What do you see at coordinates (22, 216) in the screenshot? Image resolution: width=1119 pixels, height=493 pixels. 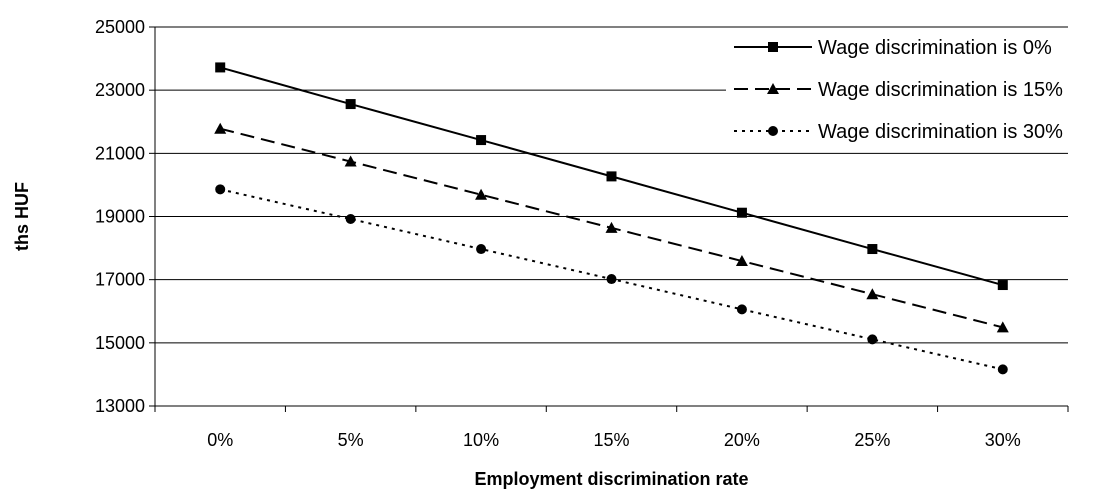 I see `y-axis-label: ths HUF` at bounding box center [22, 216].